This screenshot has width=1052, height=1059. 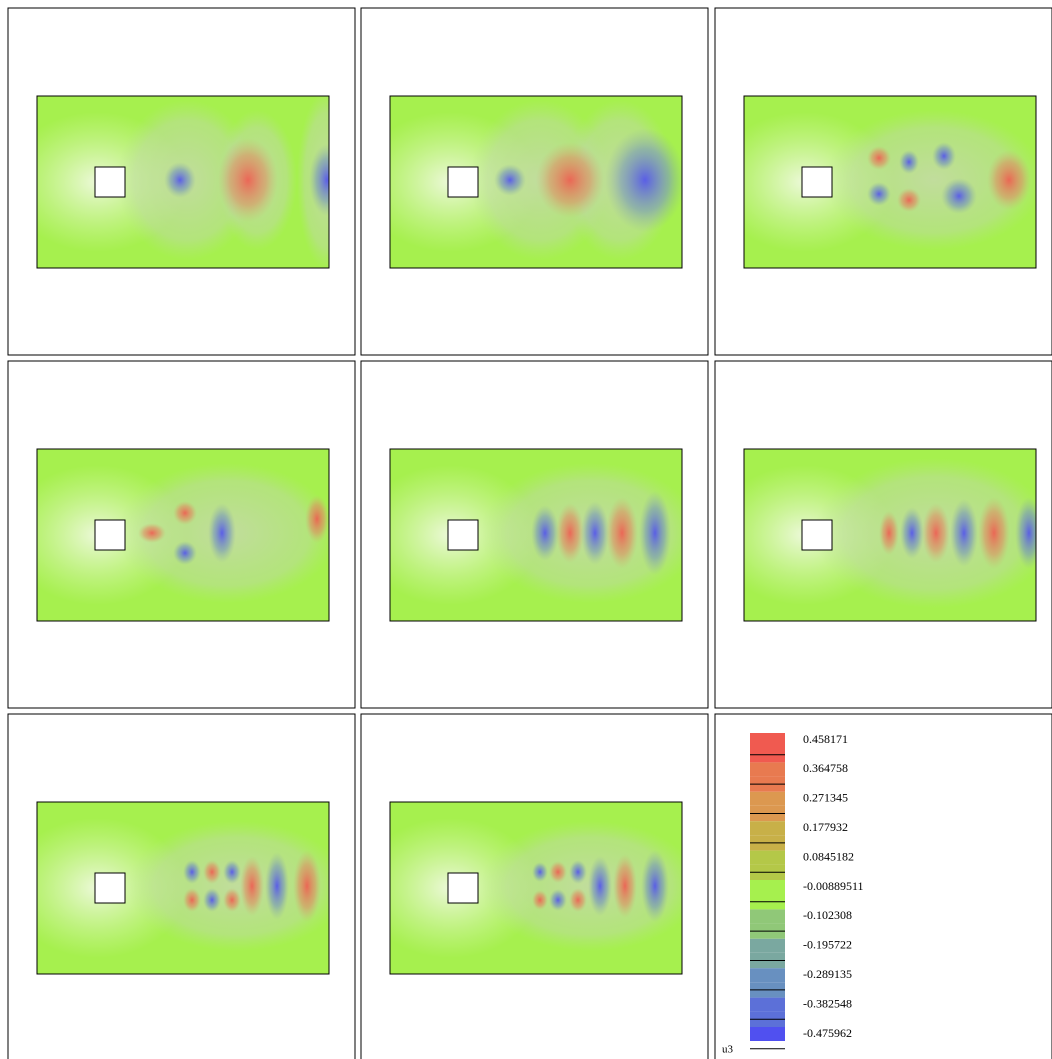 What do you see at coordinates (825, 768) in the screenshot?
I see `legend-label: 0.364758` at bounding box center [825, 768].